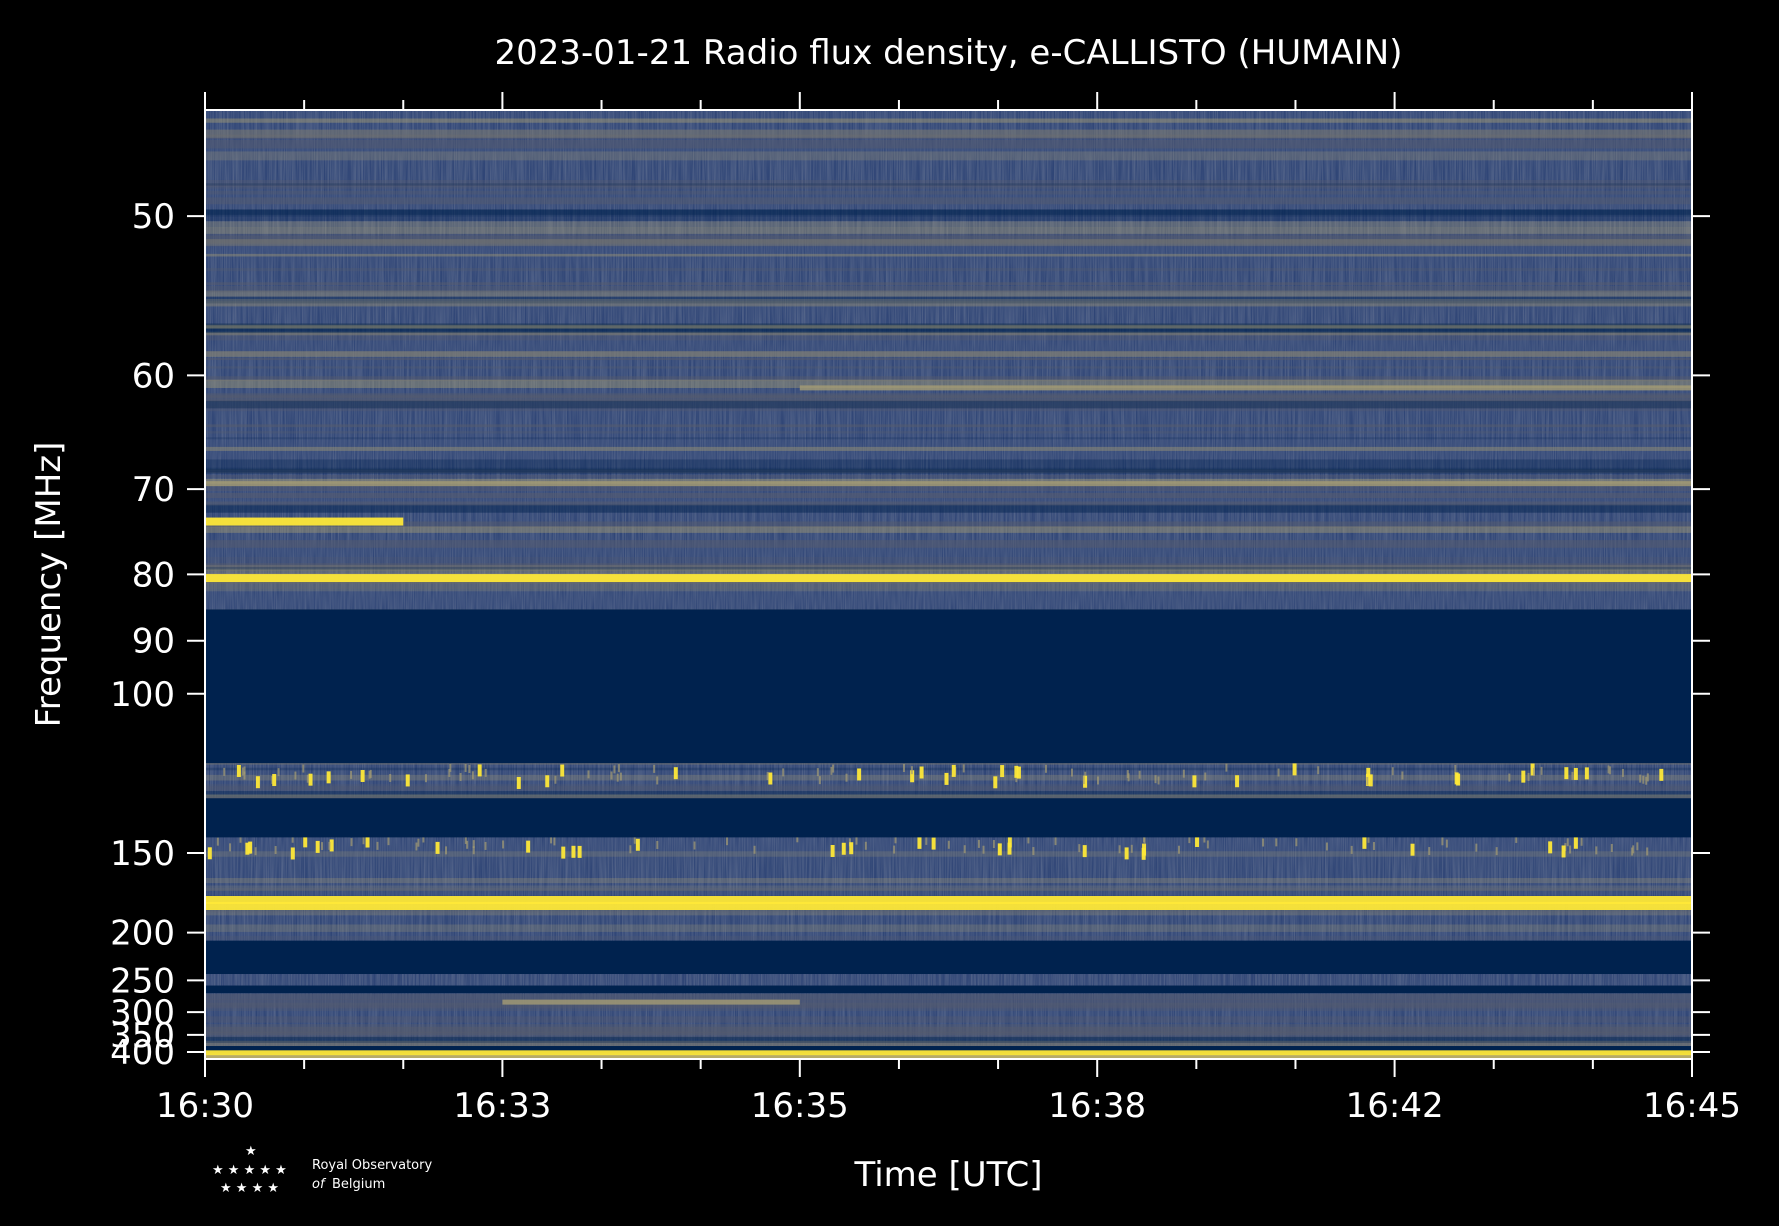 This screenshot has width=1779, height=1226. What do you see at coordinates (153, 490) in the screenshot?
I see `y-tick-label: 70` at bounding box center [153, 490].